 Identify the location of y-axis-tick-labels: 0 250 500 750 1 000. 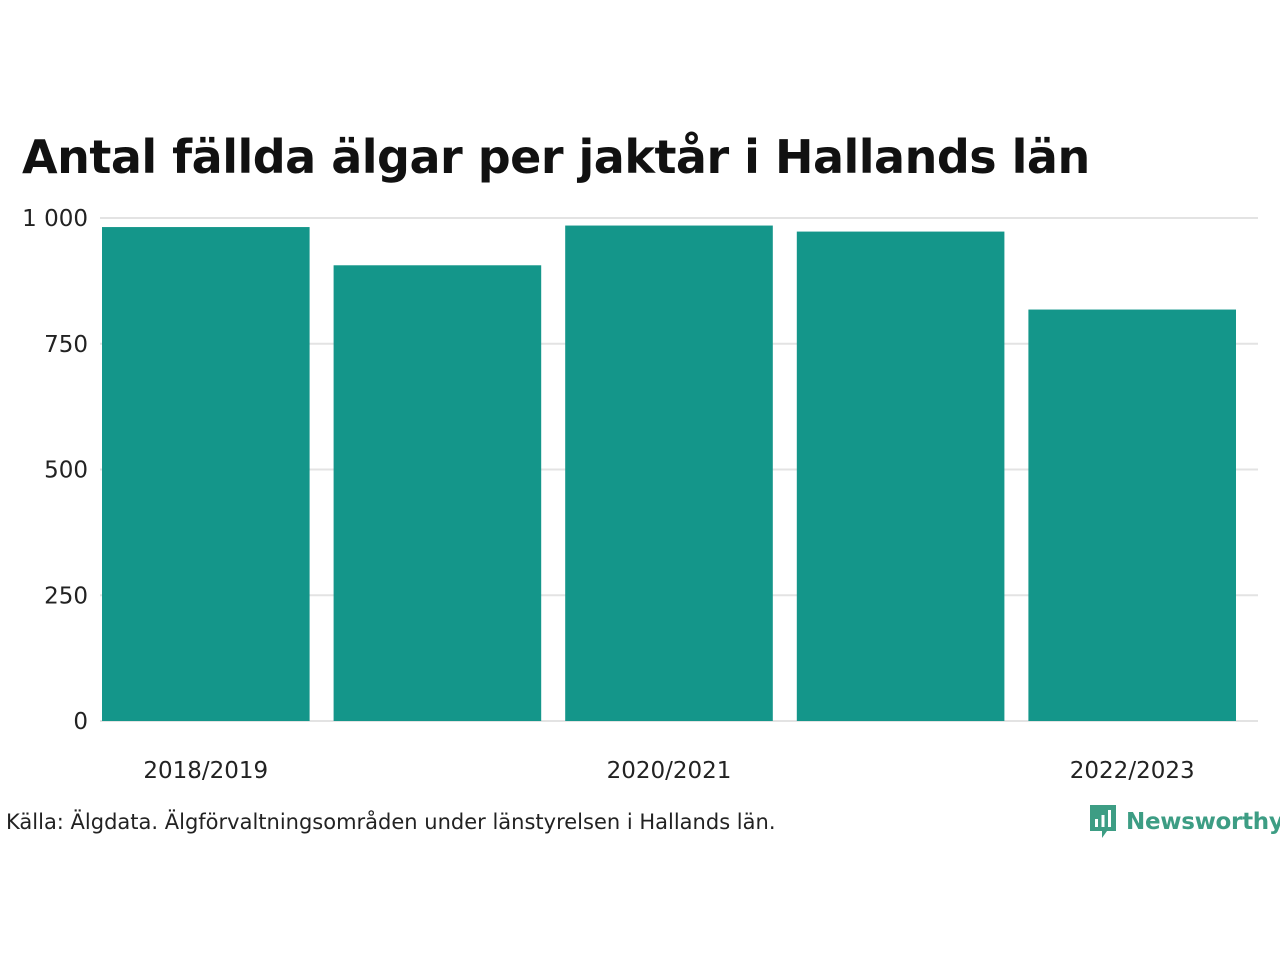
(55, 470).